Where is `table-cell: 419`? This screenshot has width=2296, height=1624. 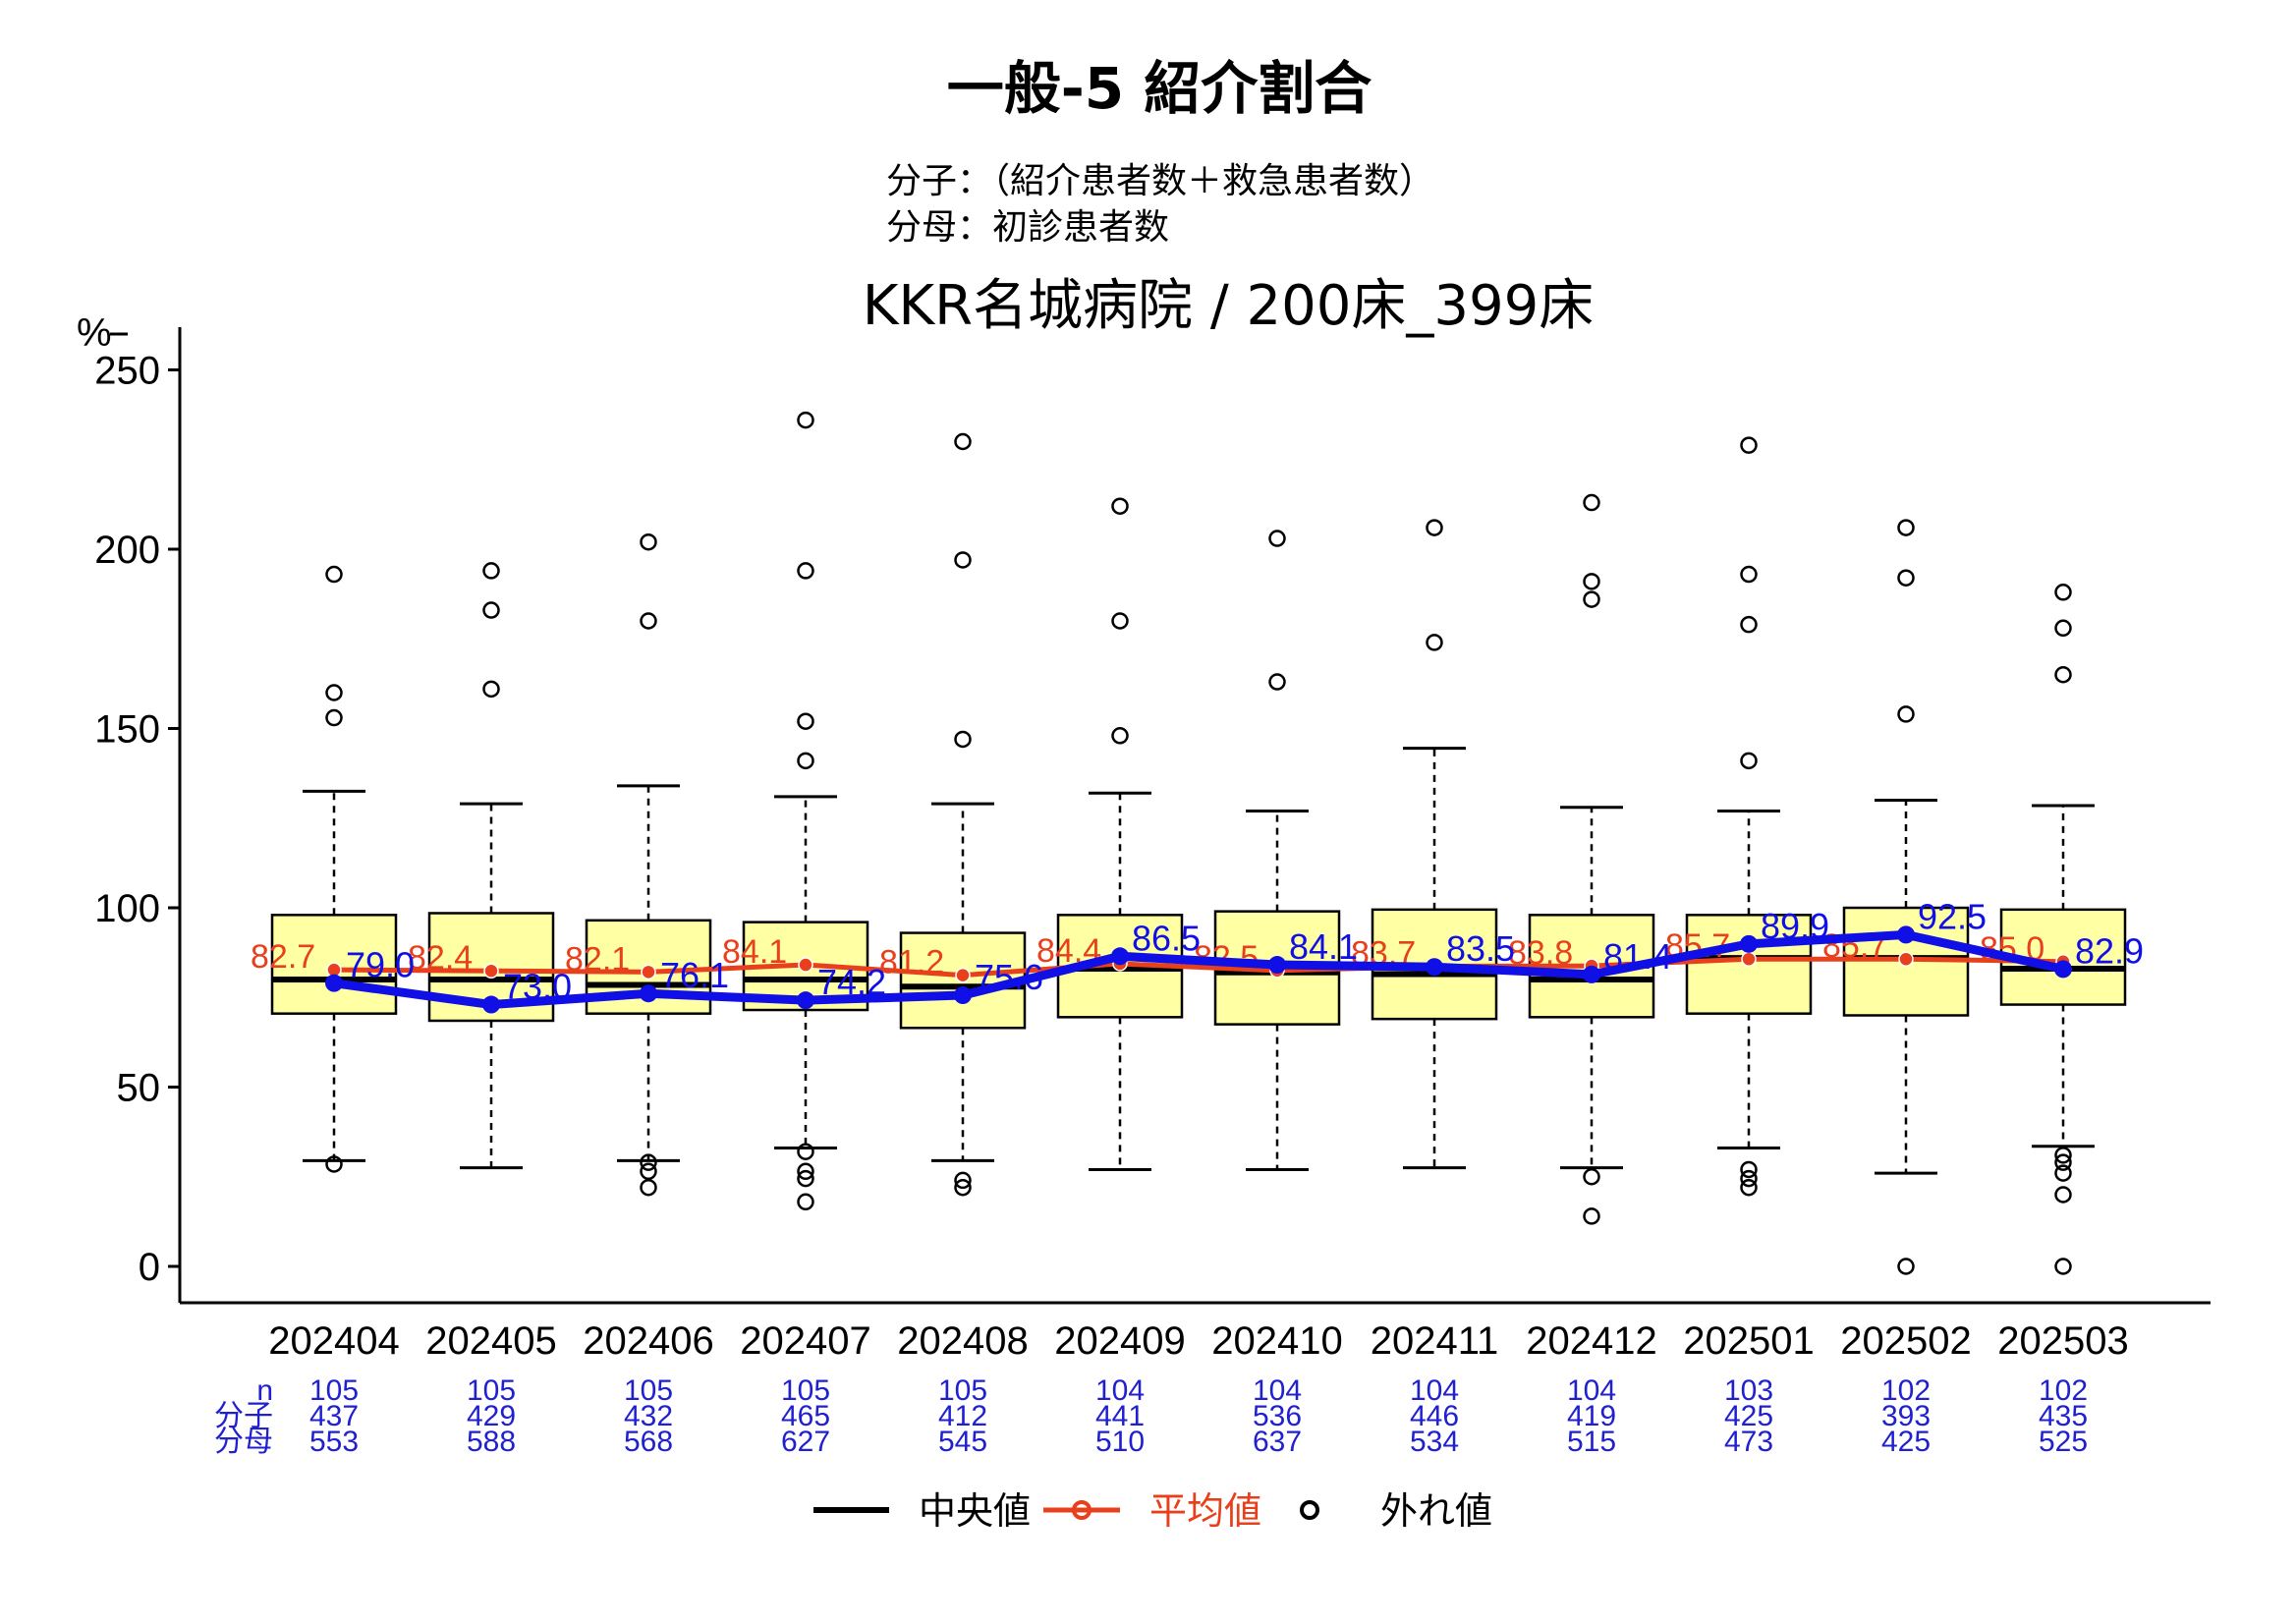
table-cell: 419 is located at coordinates (1591, 1416).